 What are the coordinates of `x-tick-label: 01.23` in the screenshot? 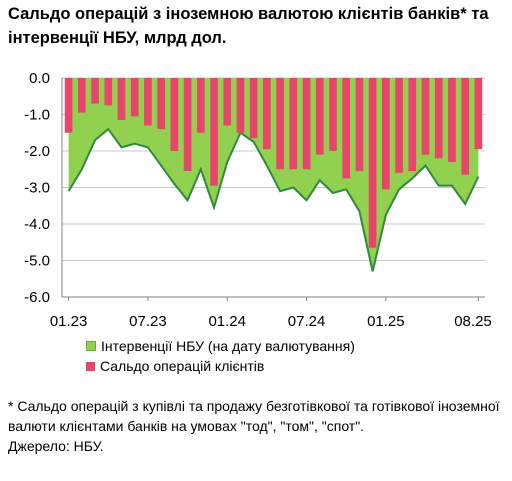 It's located at (69, 321).